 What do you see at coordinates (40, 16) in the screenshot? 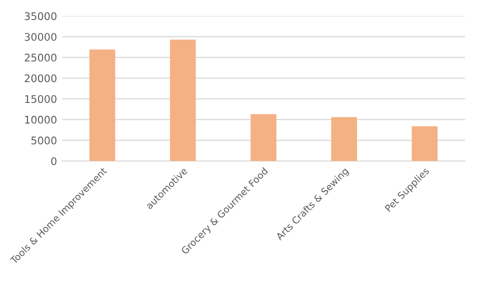
I see `y-tick-label: 35000` at bounding box center [40, 16].